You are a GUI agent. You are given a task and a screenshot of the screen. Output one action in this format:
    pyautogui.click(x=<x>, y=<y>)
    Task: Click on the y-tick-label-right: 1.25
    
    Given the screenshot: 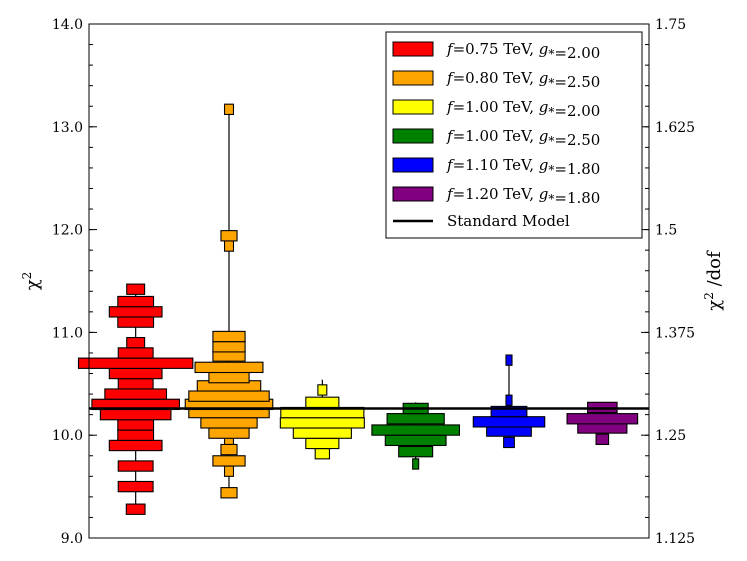 What is the action you would take?
    pyautogui.click(x=670, y=436)
    